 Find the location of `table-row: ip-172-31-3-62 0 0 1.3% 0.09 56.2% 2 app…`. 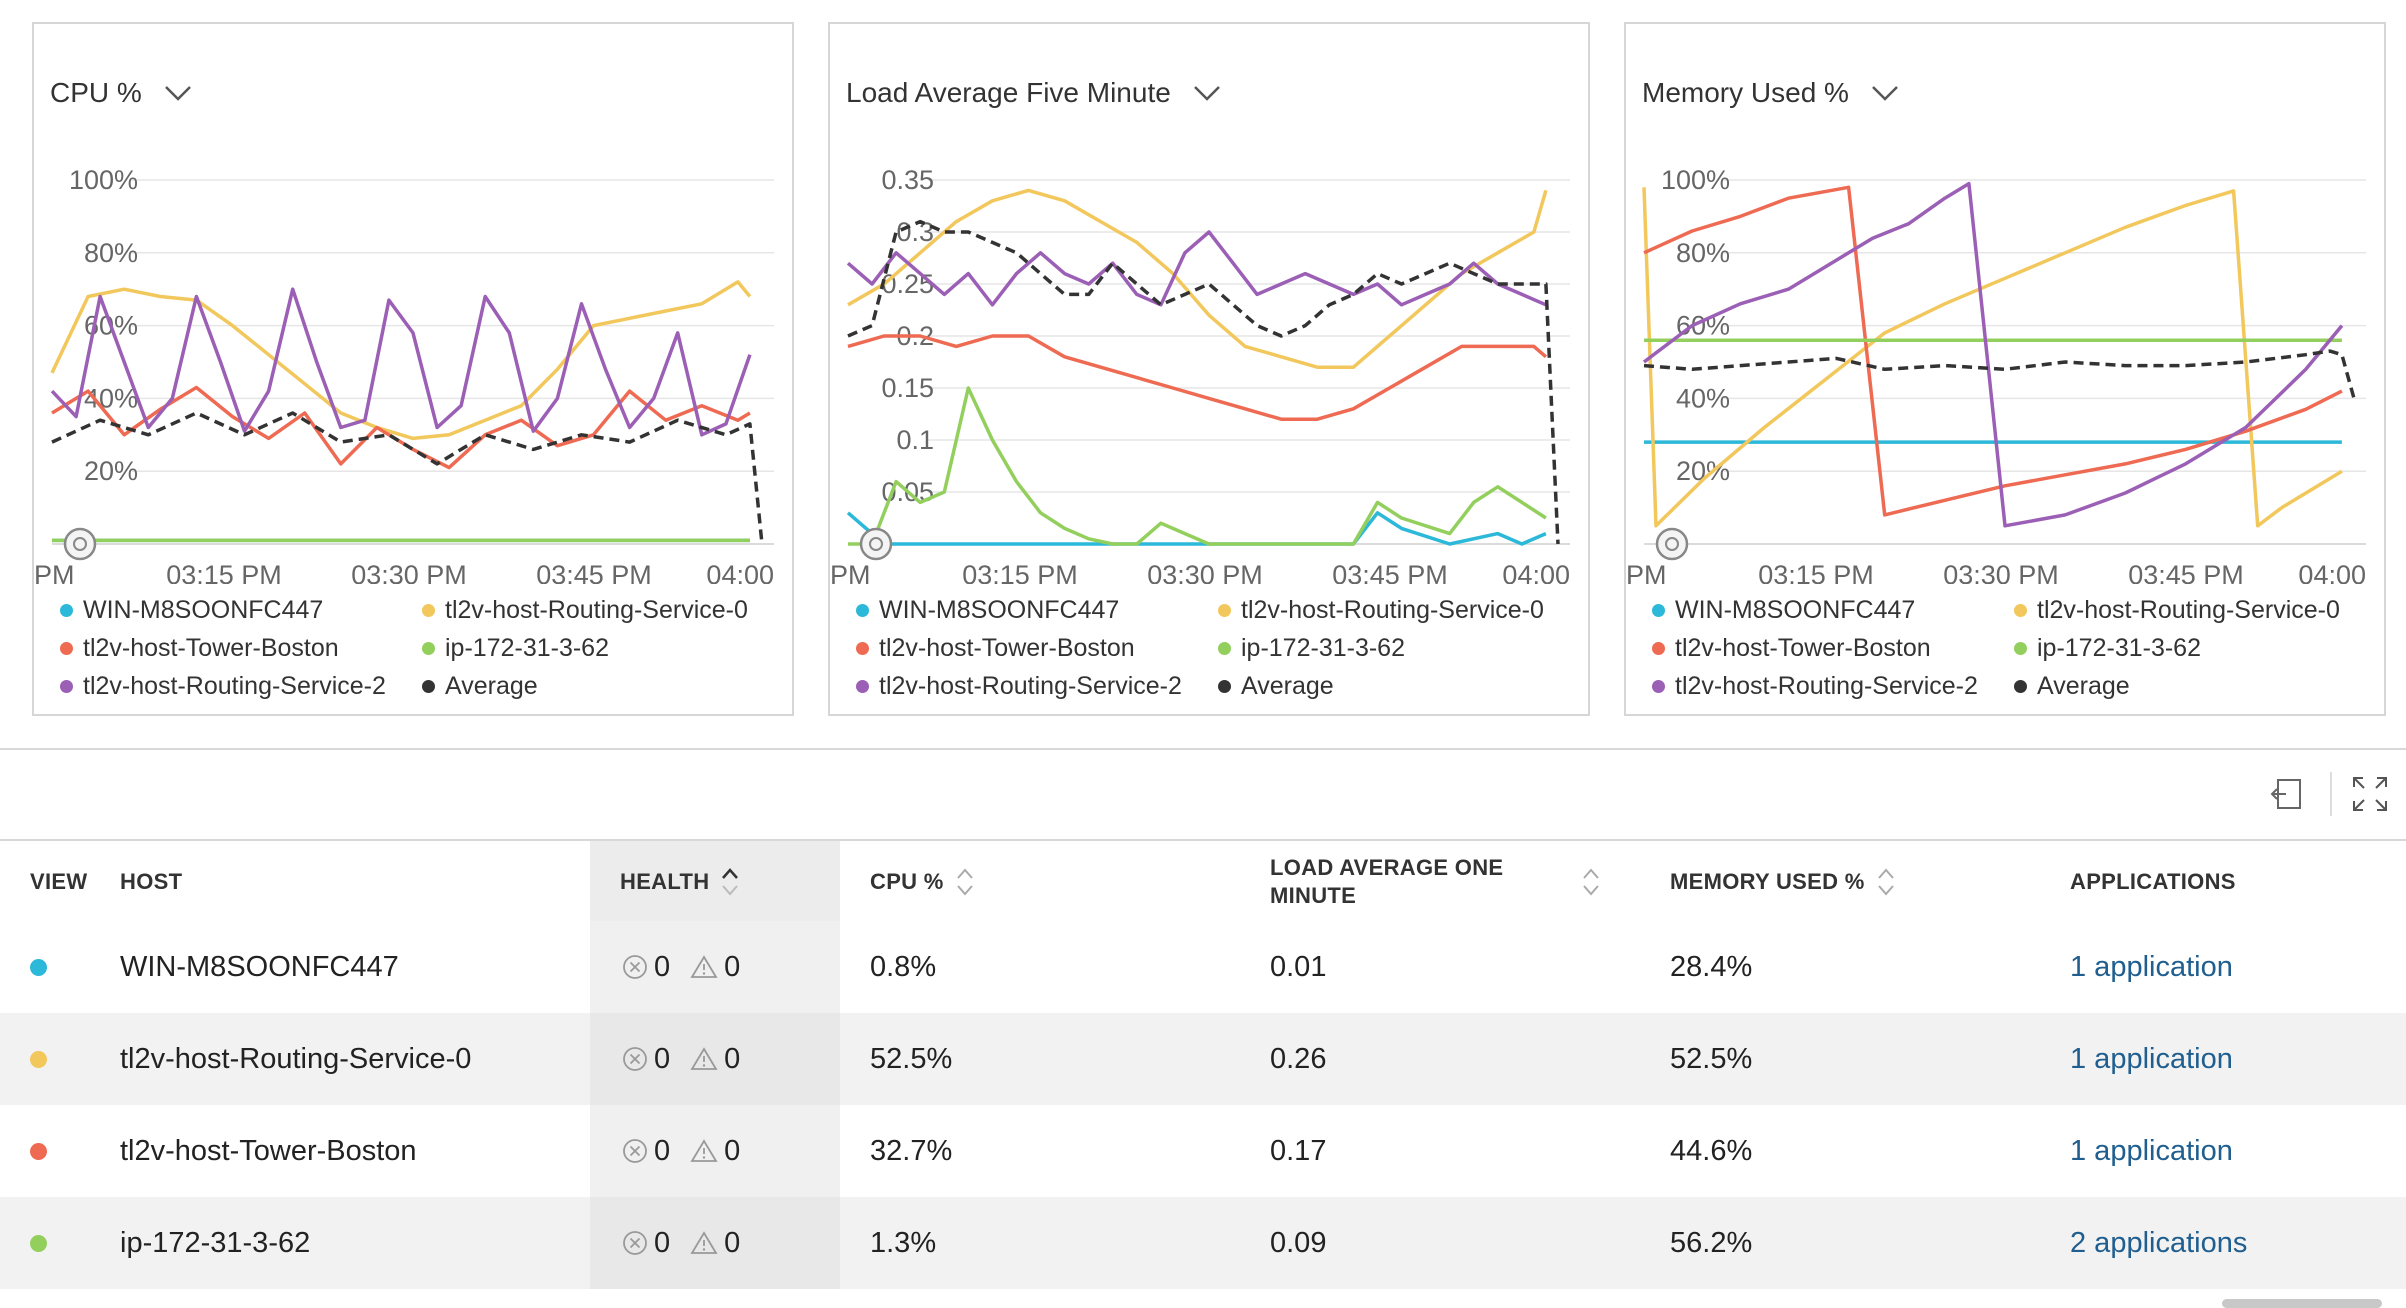

table-row: ip-172-31-3-62 0 0 1.3% 0.09 56.2% 2 app… is located at coordinates (1203, 1243).